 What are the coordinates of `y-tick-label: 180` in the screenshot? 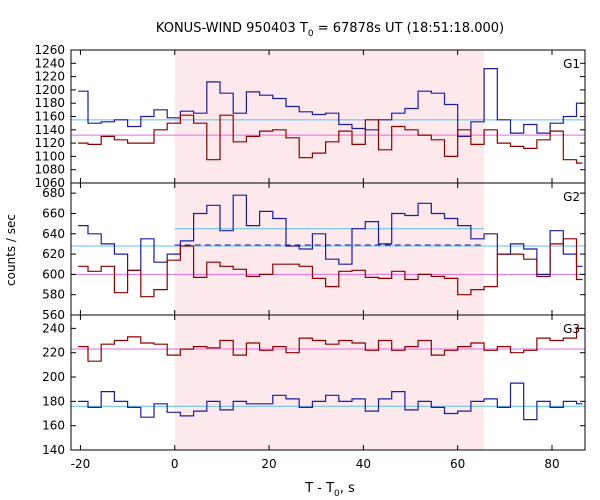 It's located at (53, 401).